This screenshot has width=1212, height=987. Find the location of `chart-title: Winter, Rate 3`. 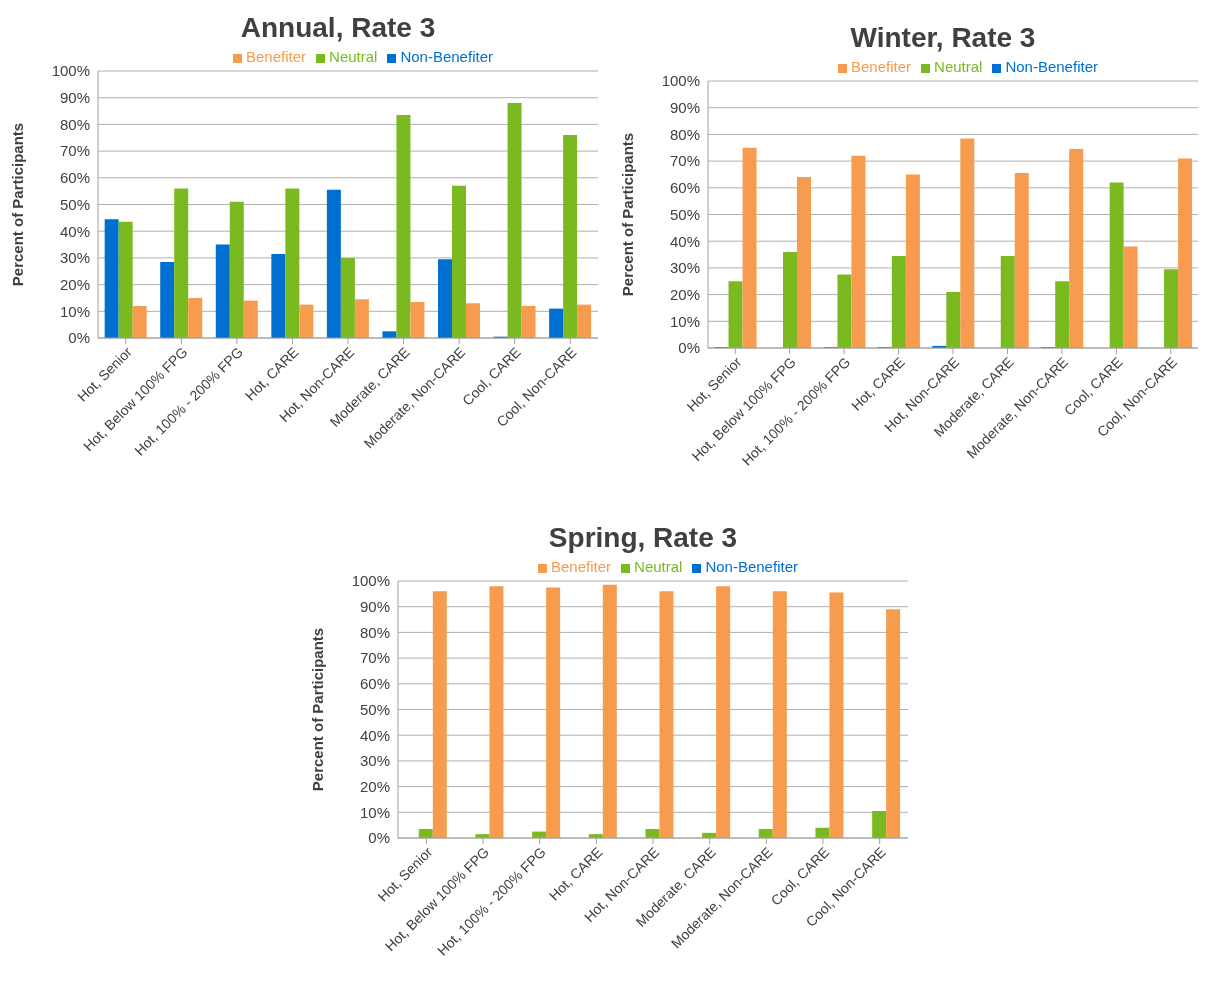

chart-title: Winter, Rate 3 is located at coordinates (943, 38).